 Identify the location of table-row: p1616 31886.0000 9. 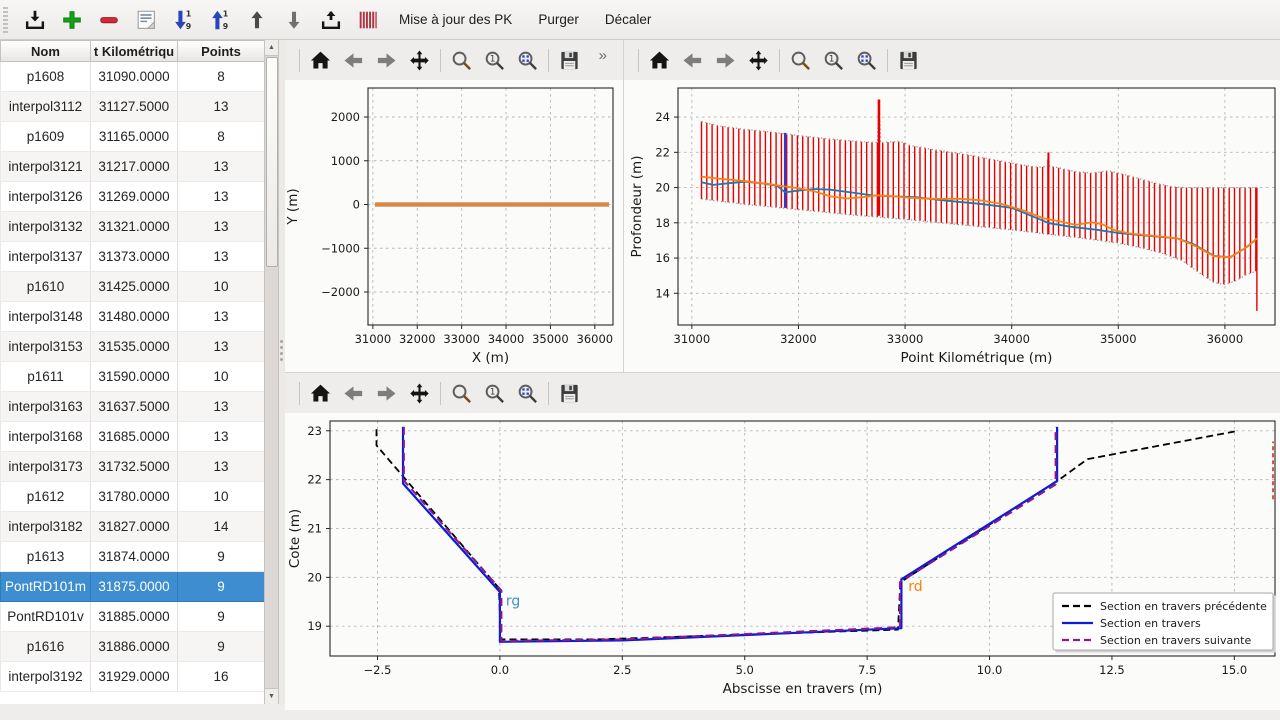
(139, 647).